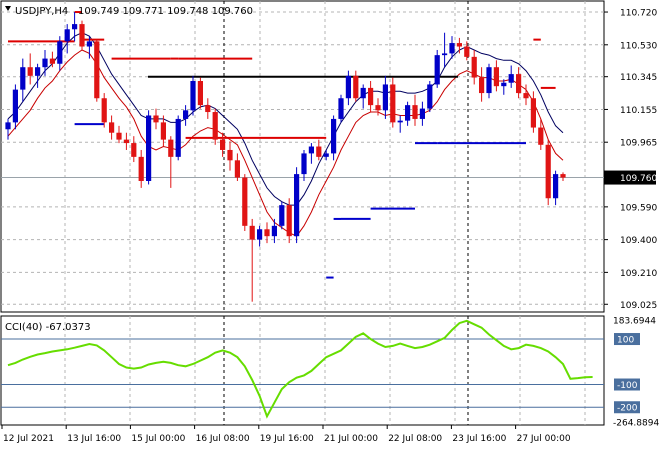  Describe the element at coordinates (165, 11) in the screenshot. I see `ohlc-values: 109.749 109.771 109.748 109.760` at that location.